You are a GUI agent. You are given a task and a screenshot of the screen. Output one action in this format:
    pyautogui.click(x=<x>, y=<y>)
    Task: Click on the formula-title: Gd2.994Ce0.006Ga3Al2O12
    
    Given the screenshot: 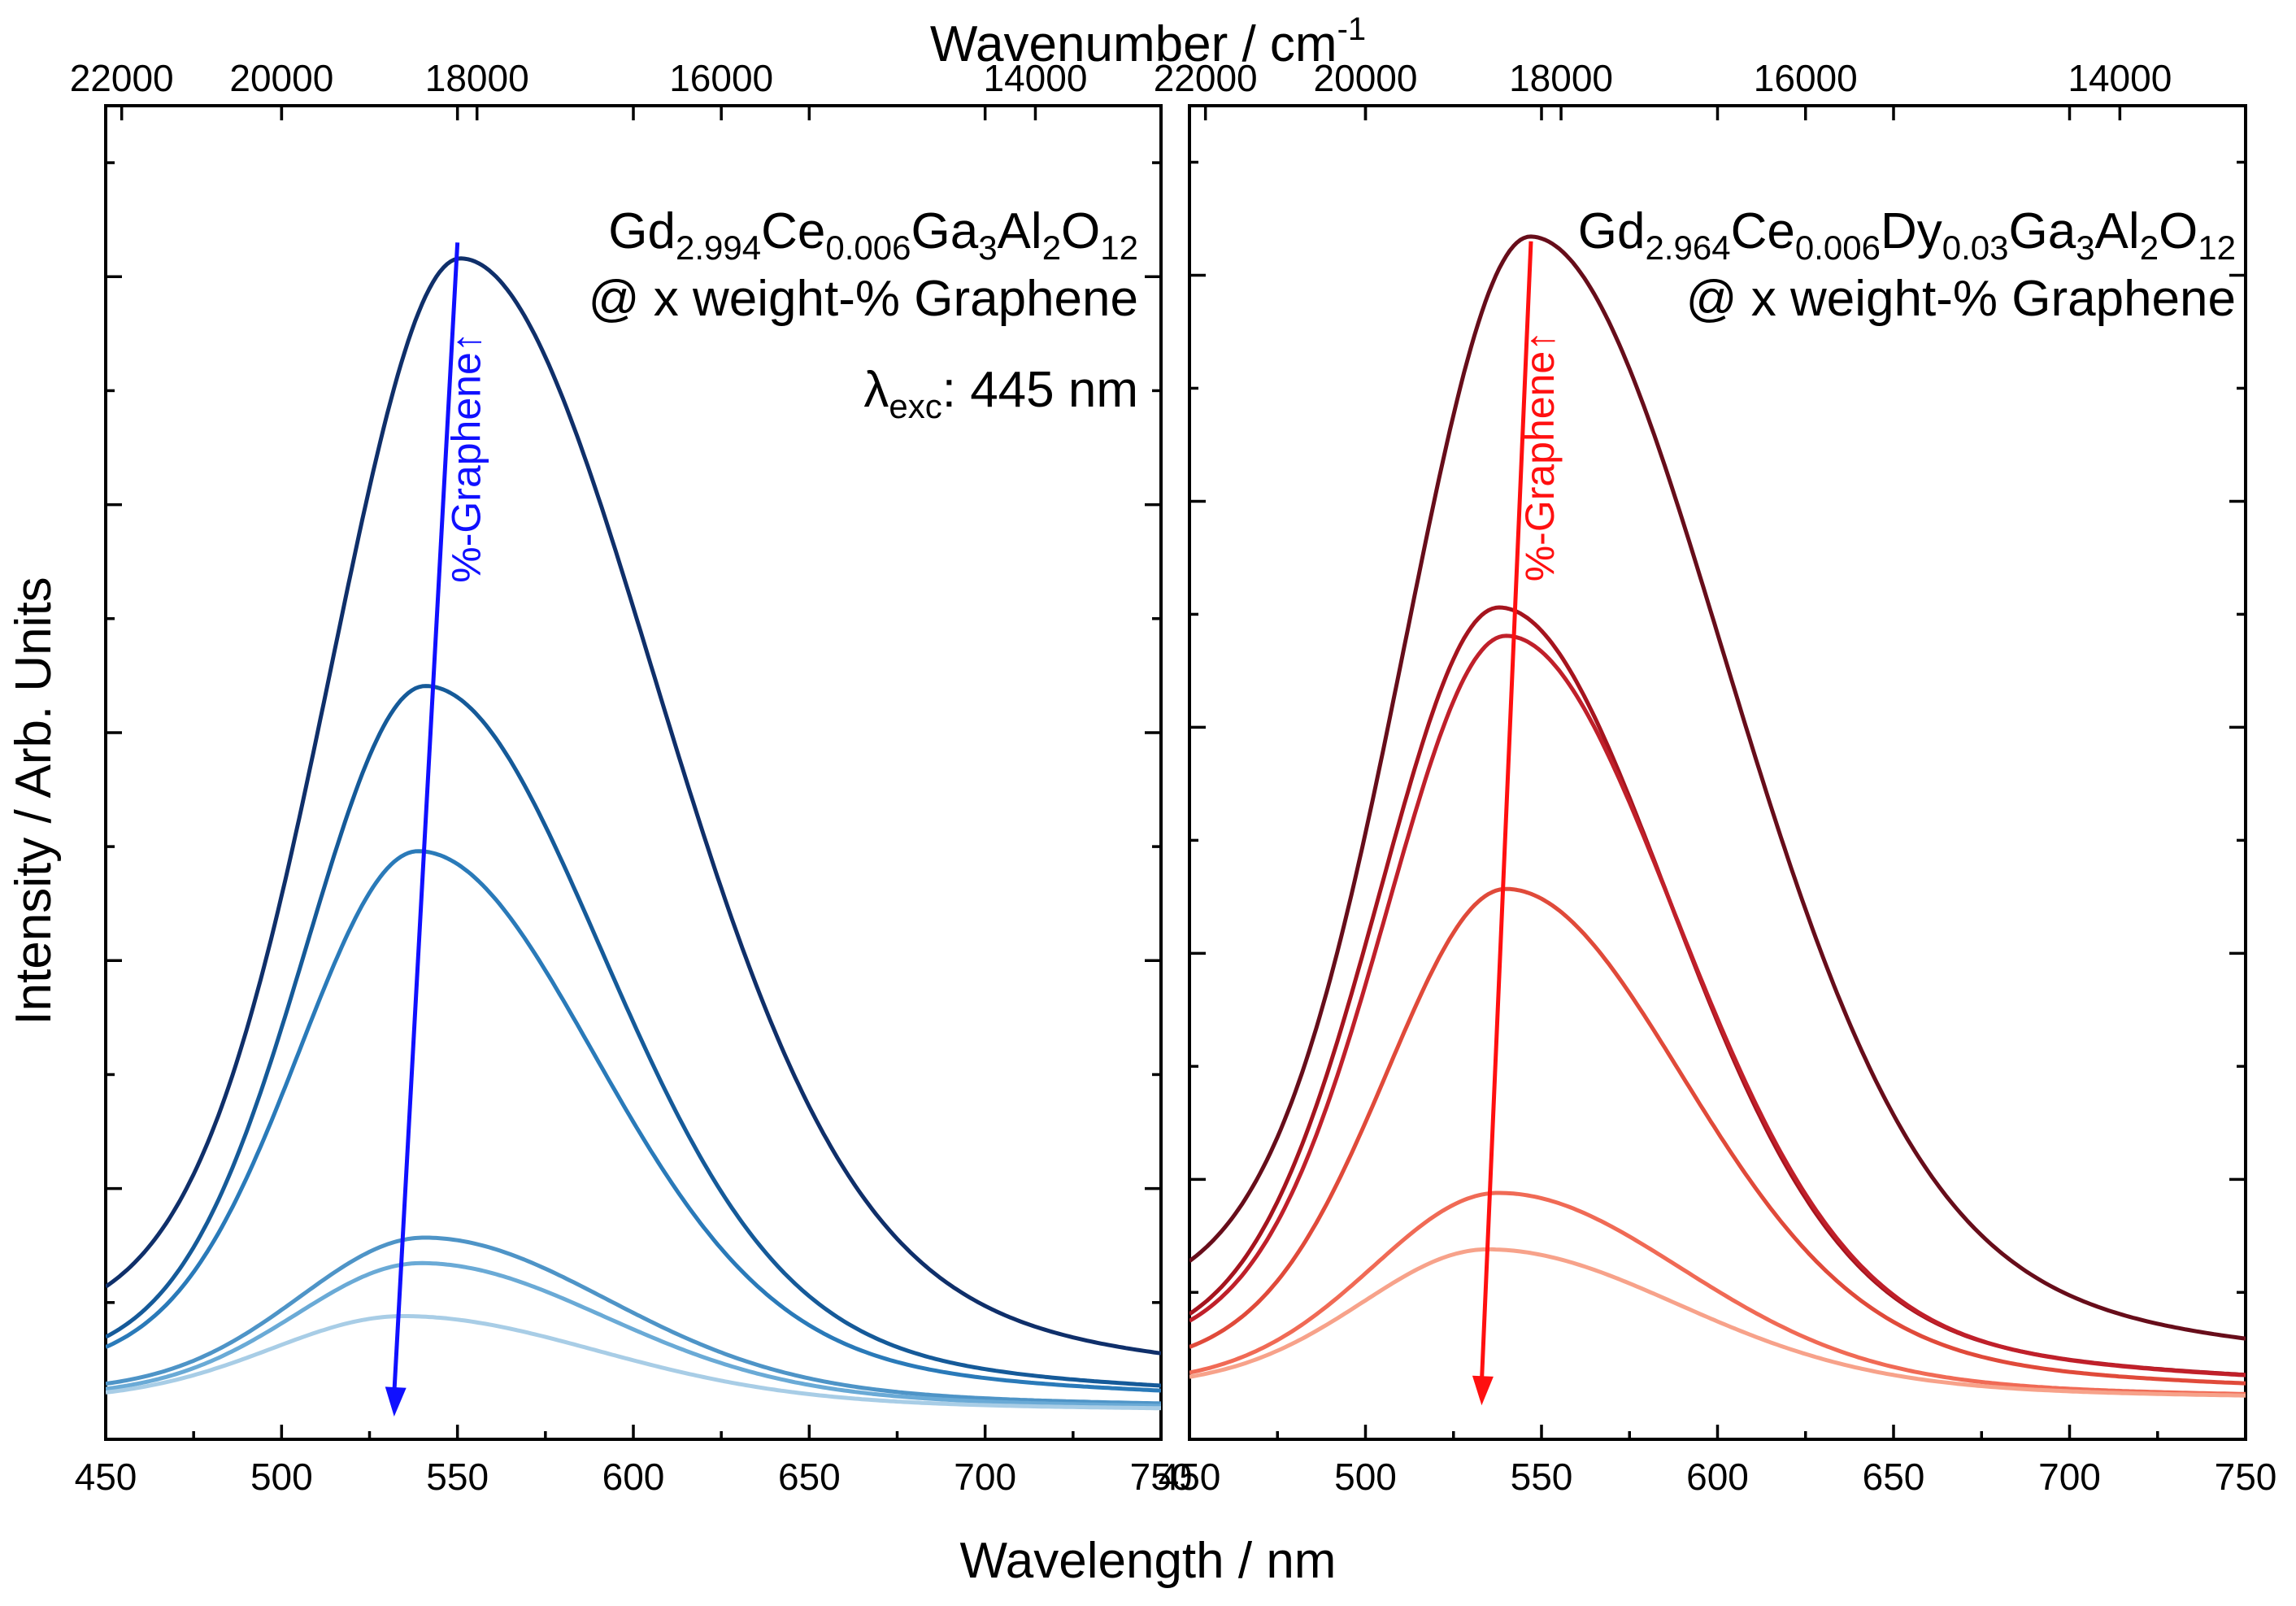 What is the action you would take?
    pyautogui.click(x=873, y=235)
    